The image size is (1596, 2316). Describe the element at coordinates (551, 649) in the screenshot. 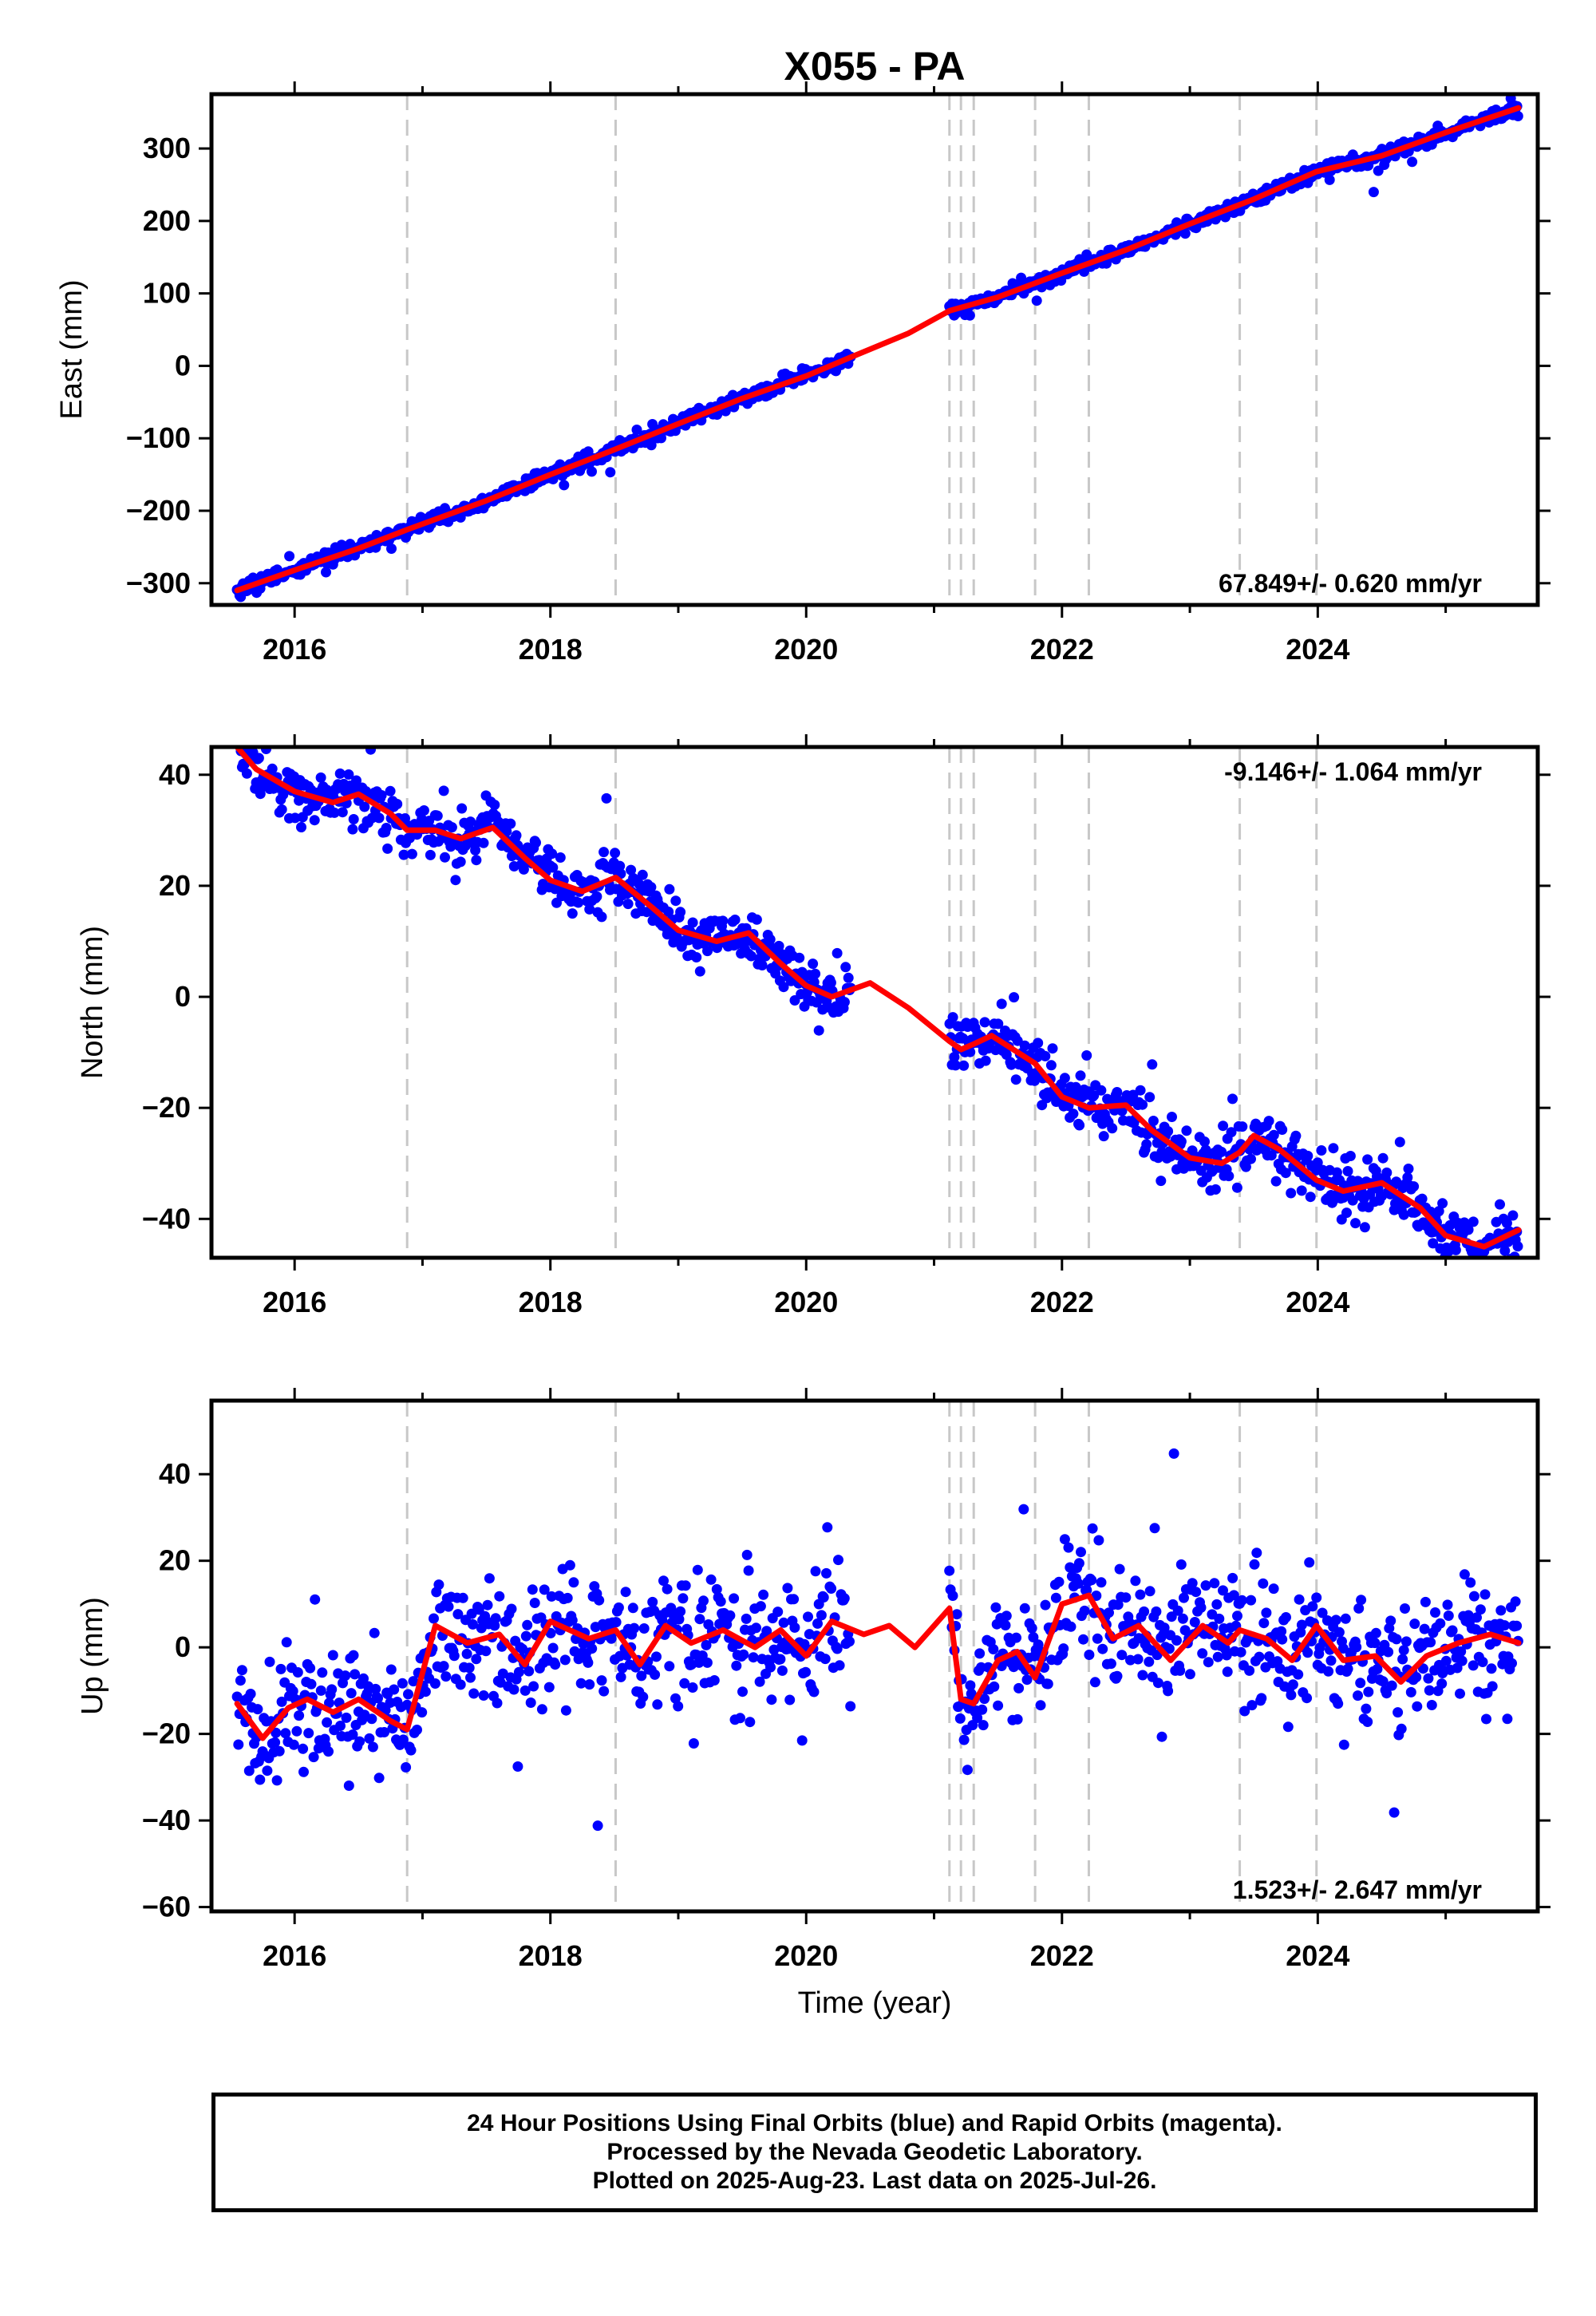

I see `x-tick-label: 2018` at that location.